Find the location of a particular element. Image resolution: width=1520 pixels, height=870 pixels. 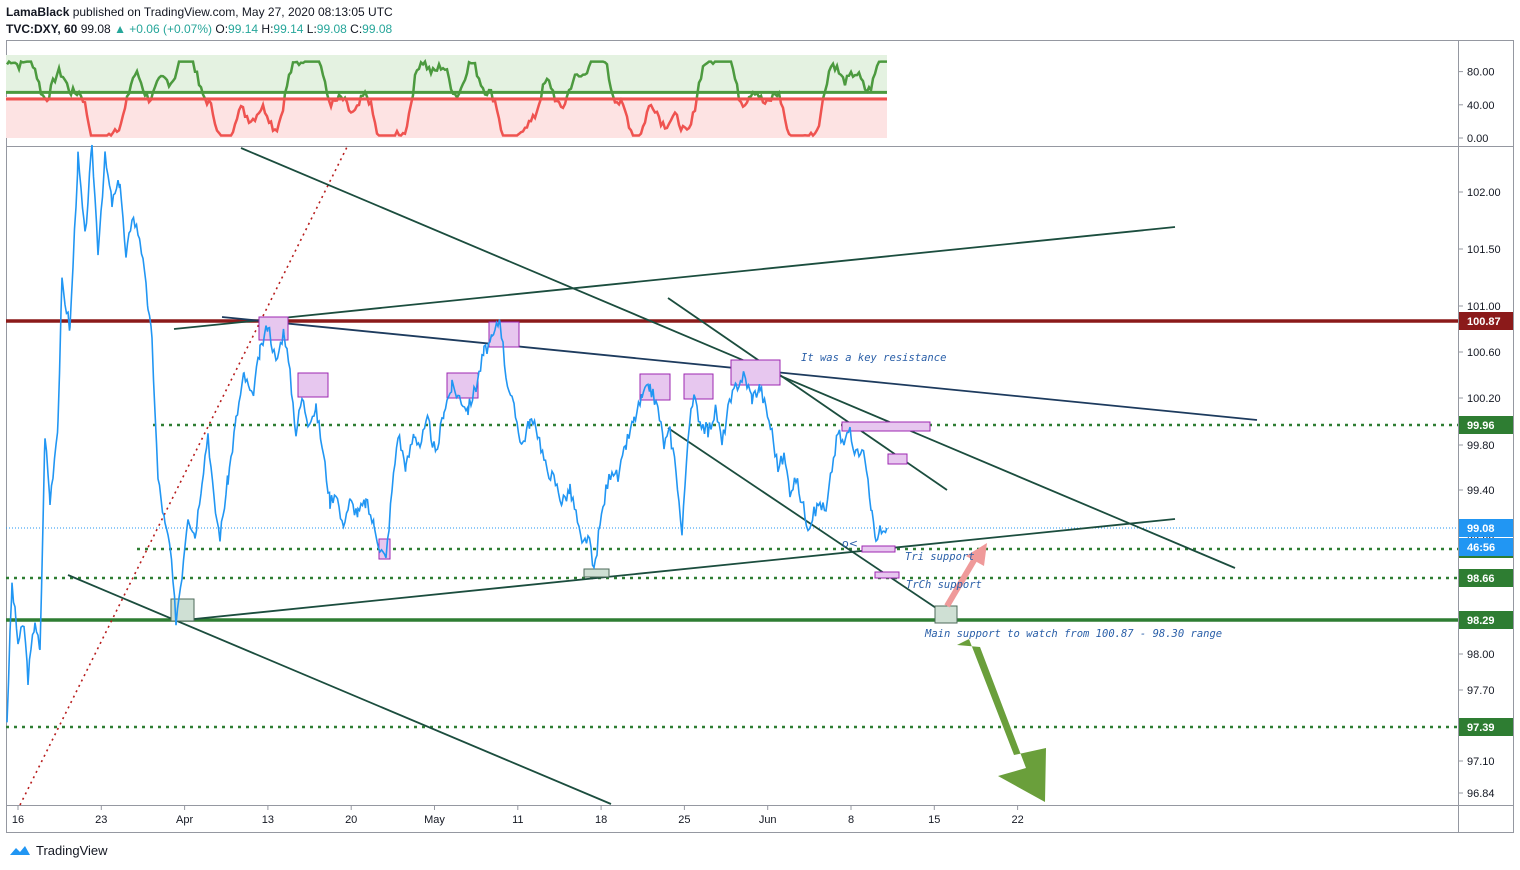

tradingview-logo-icon is located at coordinates (20, 850).